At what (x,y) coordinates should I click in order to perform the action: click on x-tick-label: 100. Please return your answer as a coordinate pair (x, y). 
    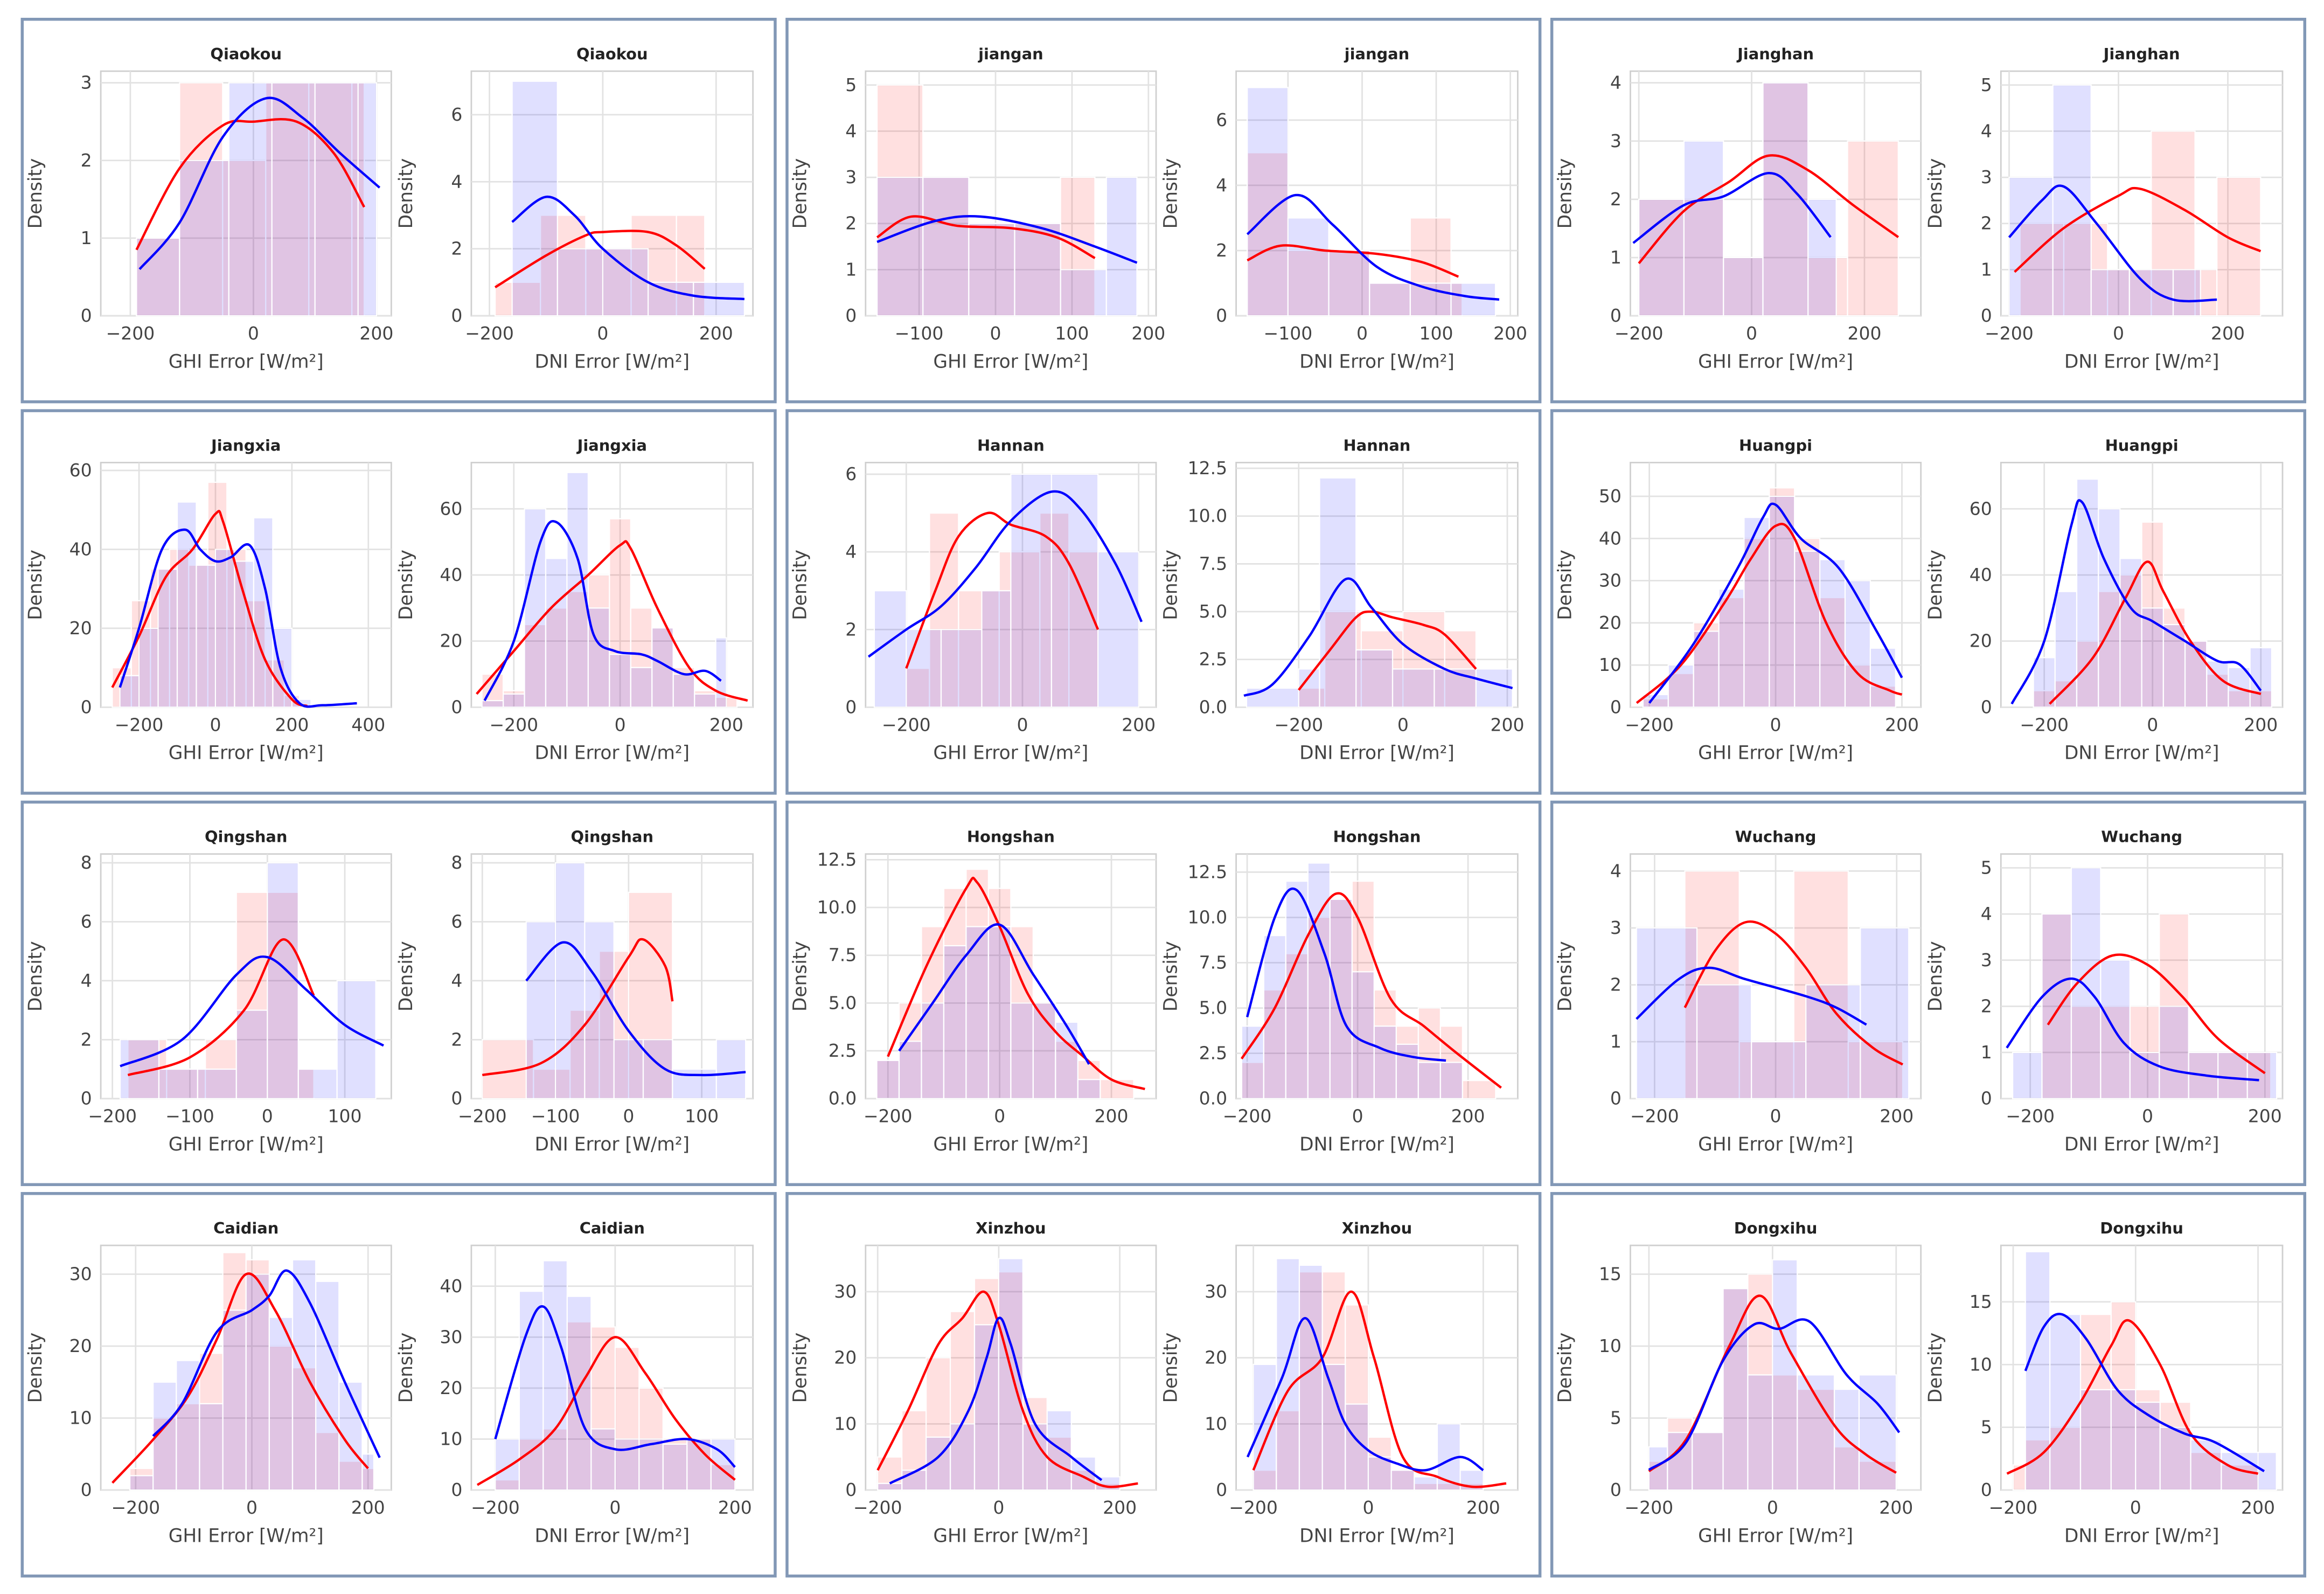
    Looking at the image, I should click on (345, 1116).